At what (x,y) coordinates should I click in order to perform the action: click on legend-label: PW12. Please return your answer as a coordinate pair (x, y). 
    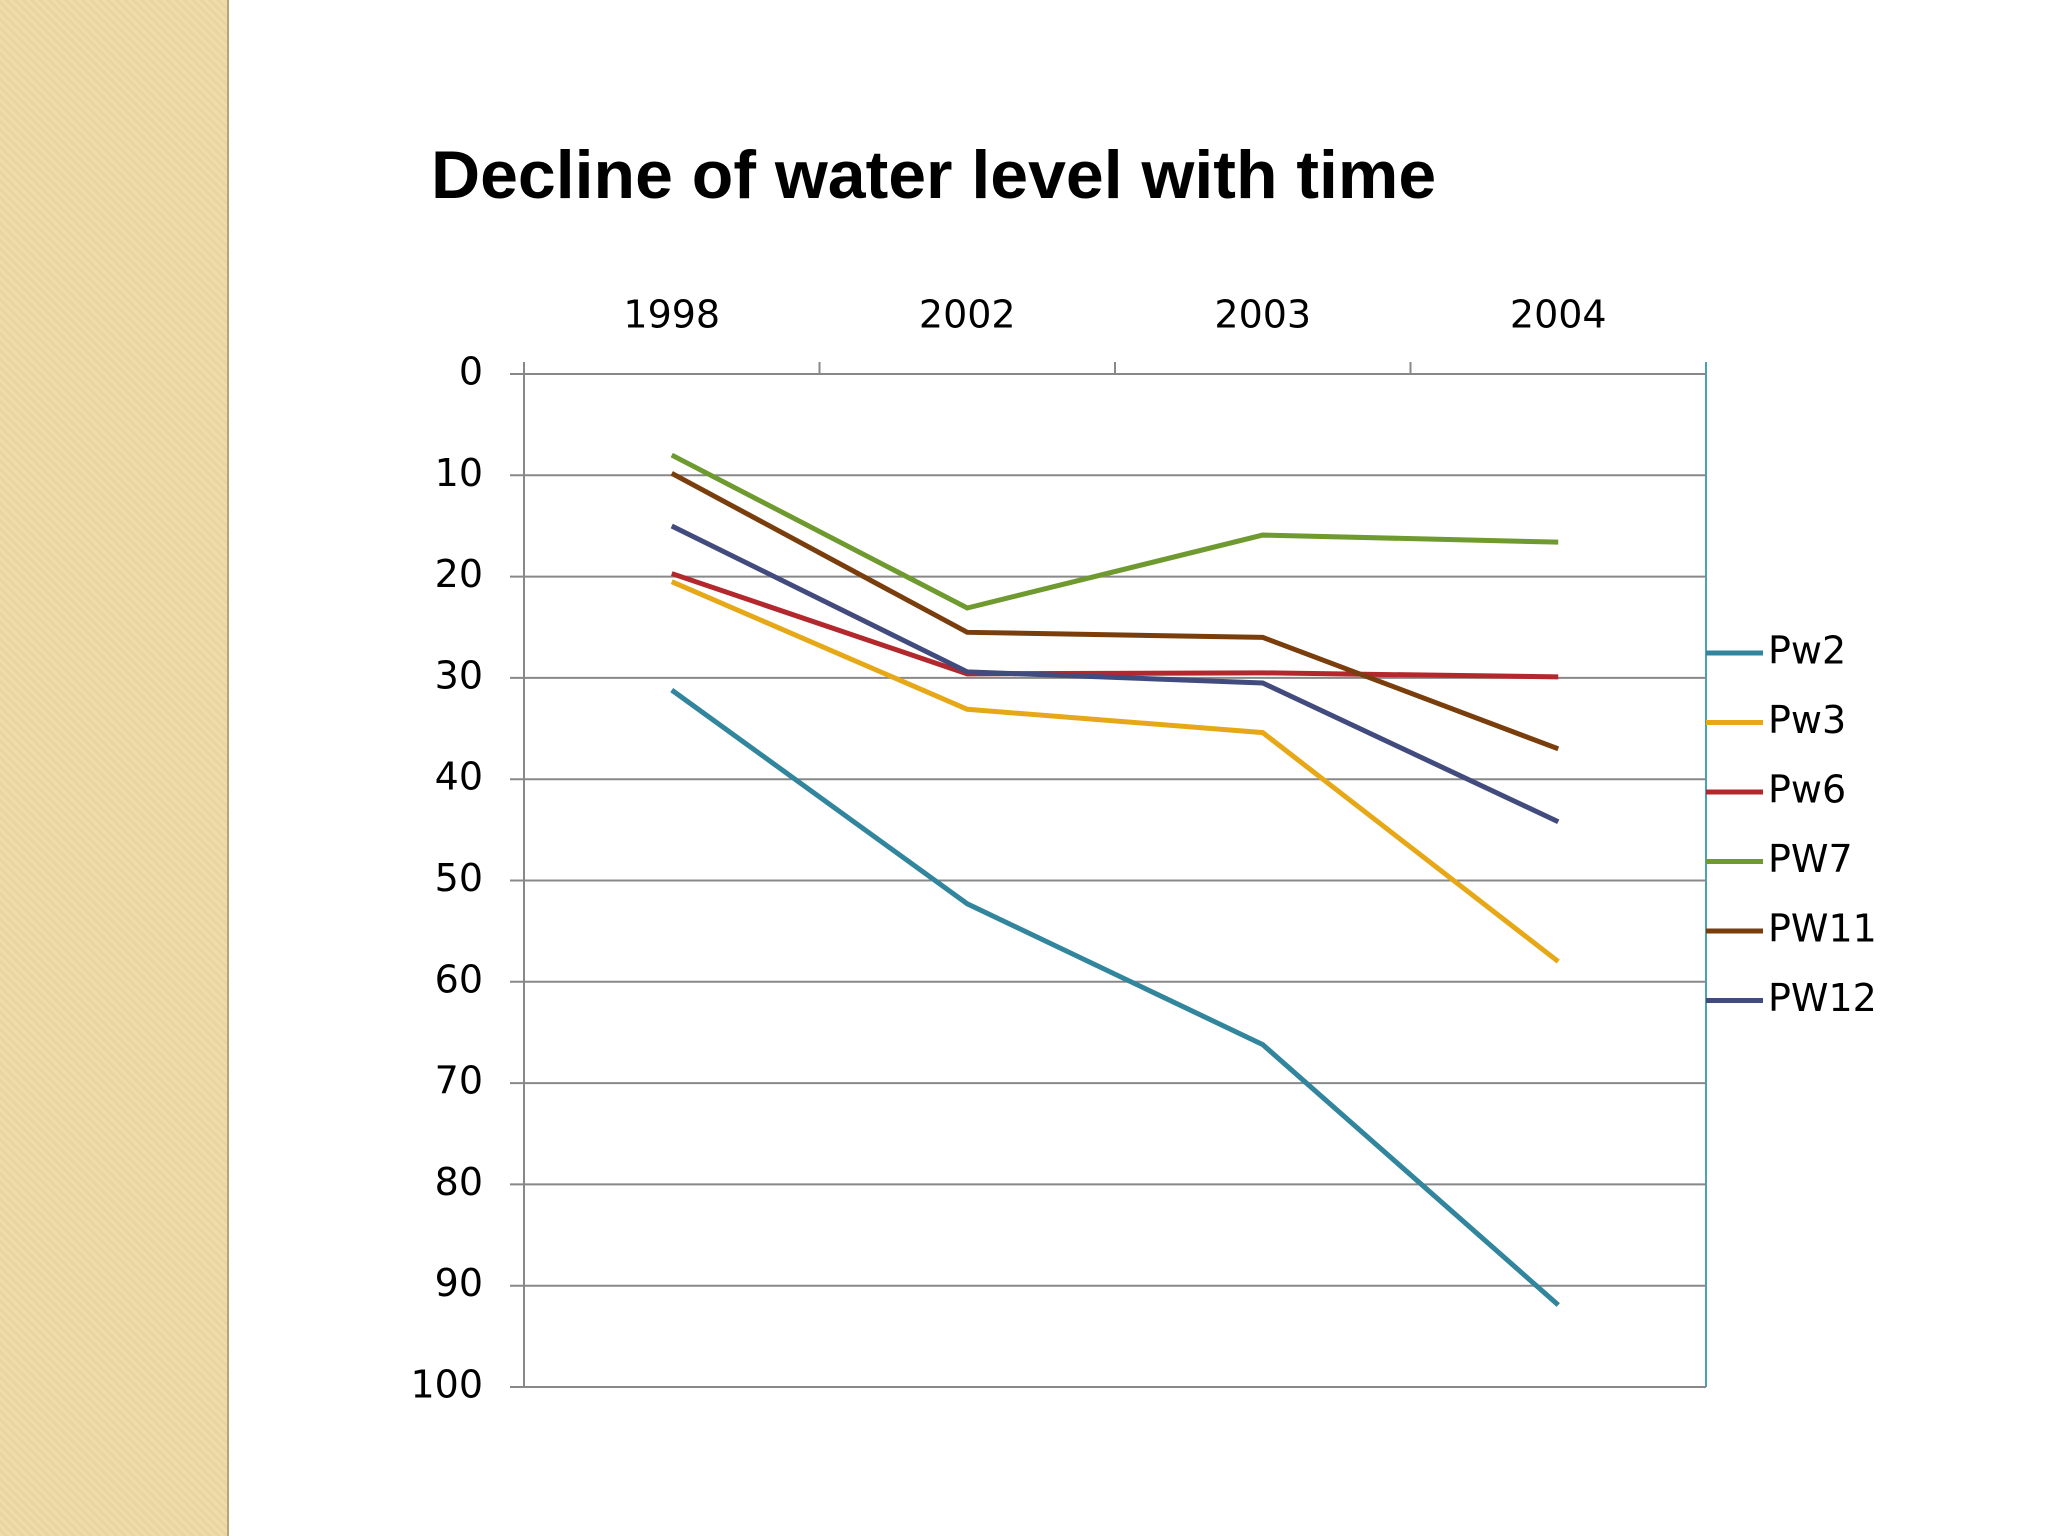
    Looking at the image, I should click on (1822, 998).